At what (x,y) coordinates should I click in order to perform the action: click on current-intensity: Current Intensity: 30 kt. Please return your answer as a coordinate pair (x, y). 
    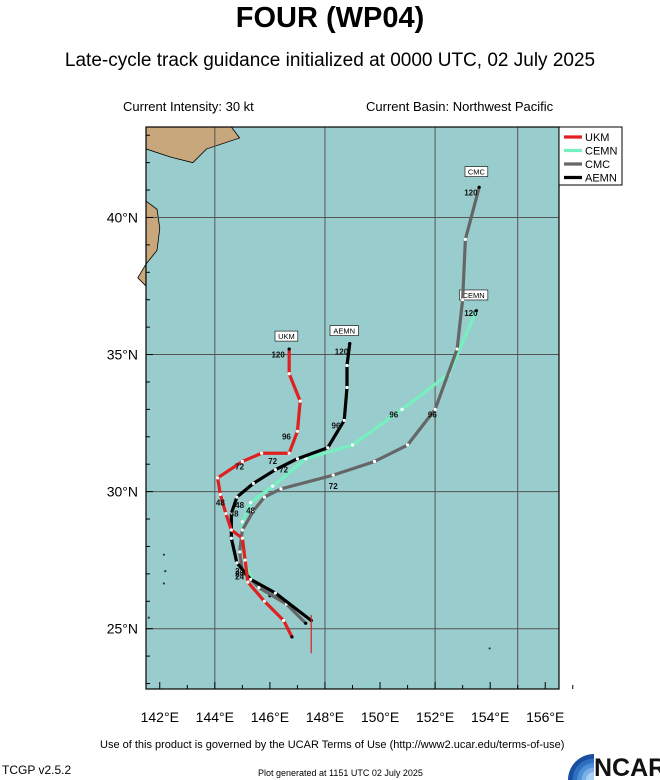
    Looking at the image, I should click on (188, 106).